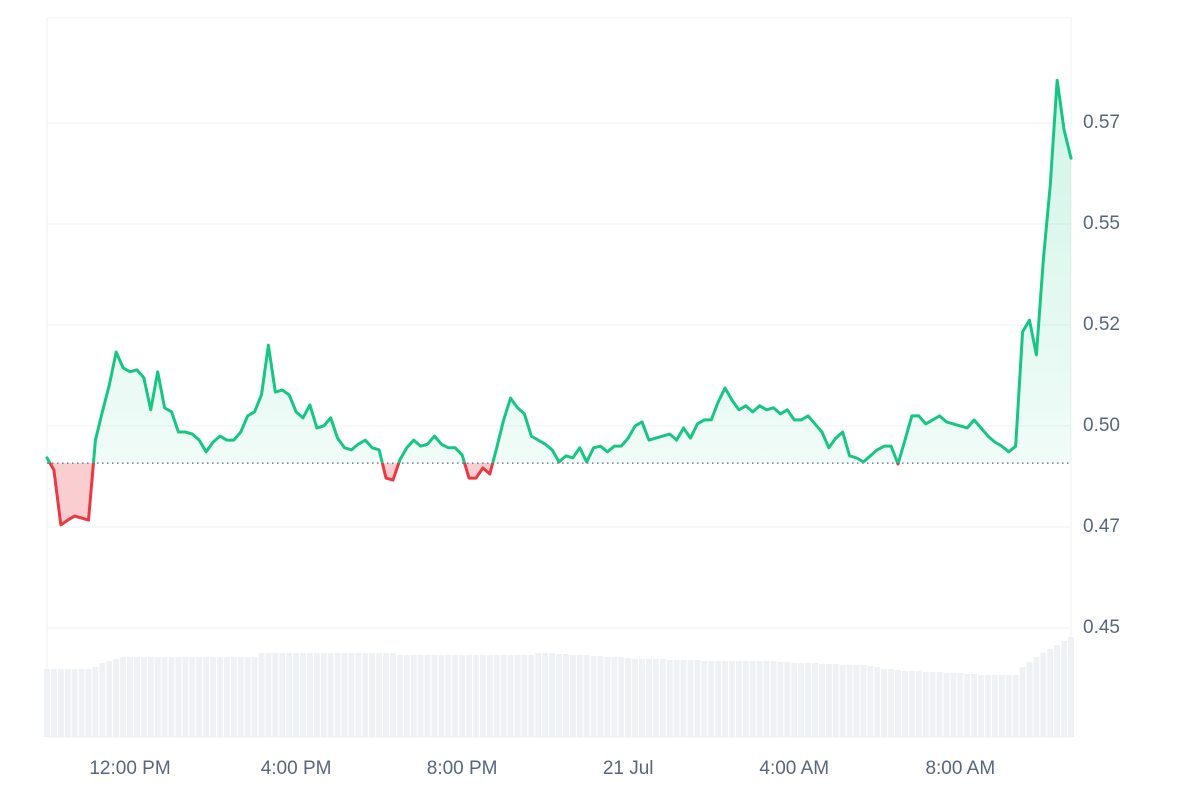 The width and height of the screenshot is (1200, 800). Describe the element at coordinates (1101, 122) in the screenshot. I see `y-tick-label: 0.57` at that location.